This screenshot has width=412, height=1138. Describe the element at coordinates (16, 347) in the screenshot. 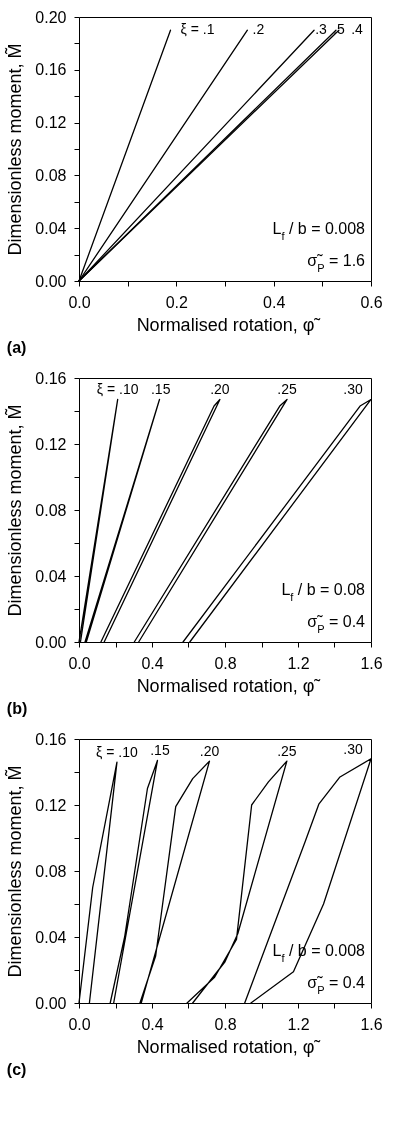

I see `text: (a)` at that location.